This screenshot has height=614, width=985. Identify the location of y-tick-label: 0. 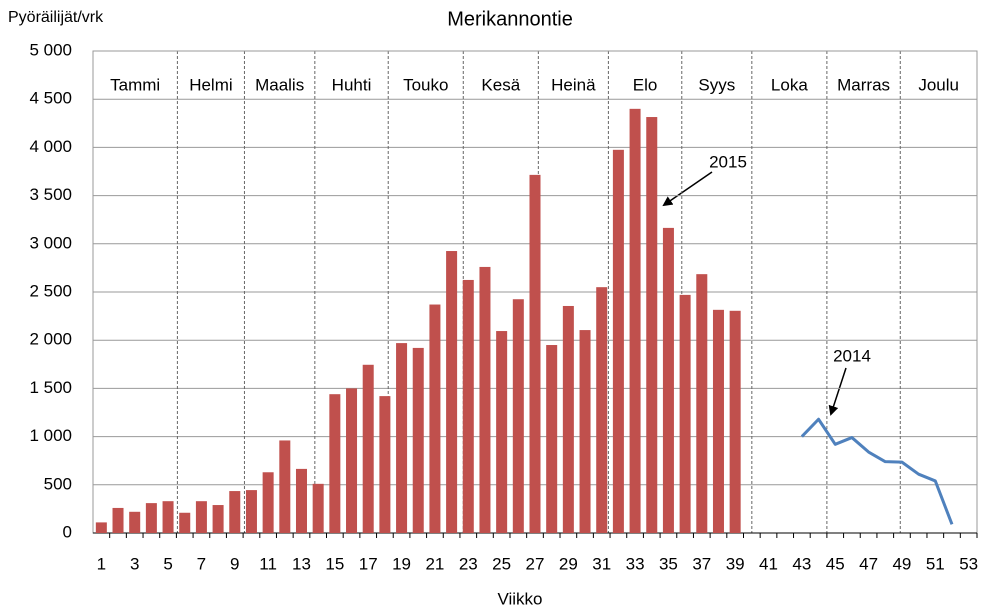
(67, 531).